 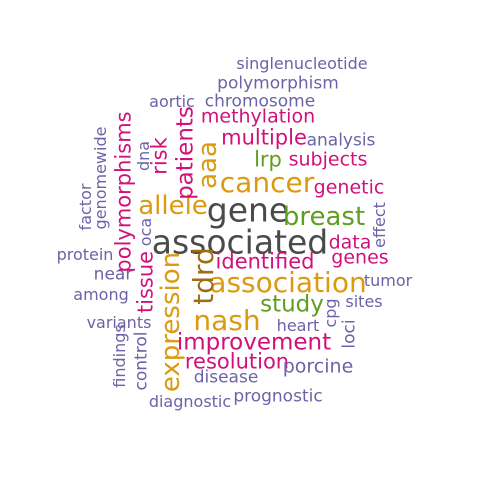 I want to click on word-gene: gene, so click(x=248, y=210).